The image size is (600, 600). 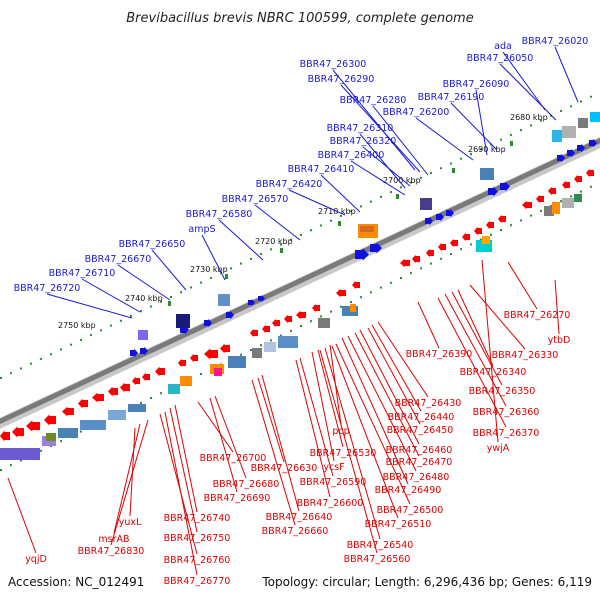 What do you see at coordinates (295, 531) in the screenshot?
I see `gene-label: BBR47_26660` at bounding box center [295, 531].